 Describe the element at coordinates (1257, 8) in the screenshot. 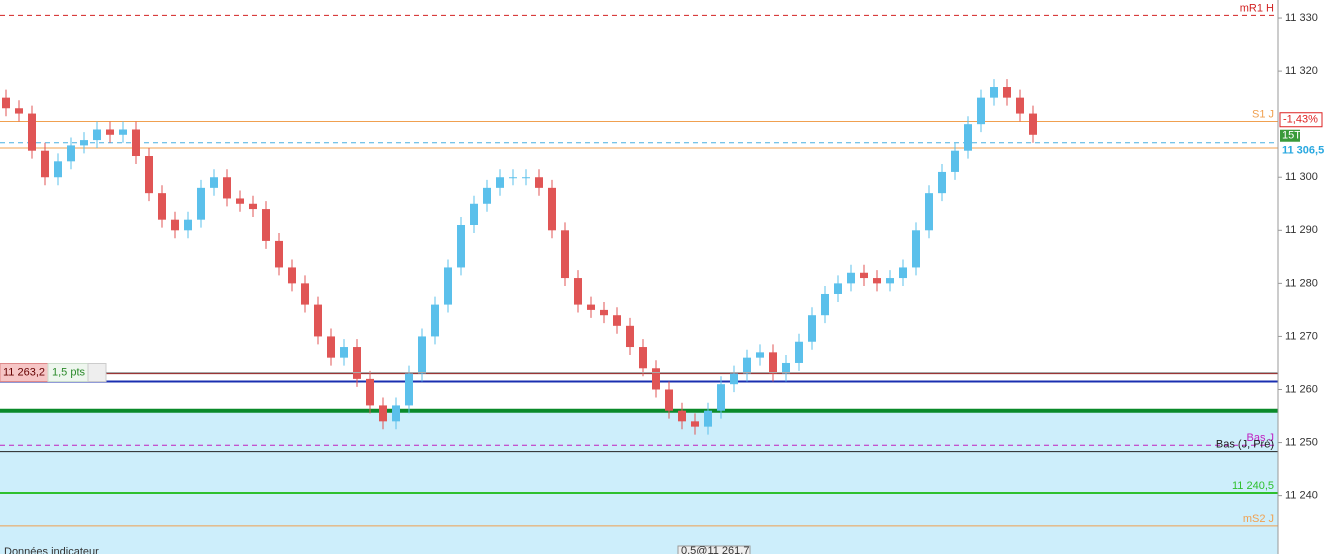

I see `level-label: mR1 H` at that location.